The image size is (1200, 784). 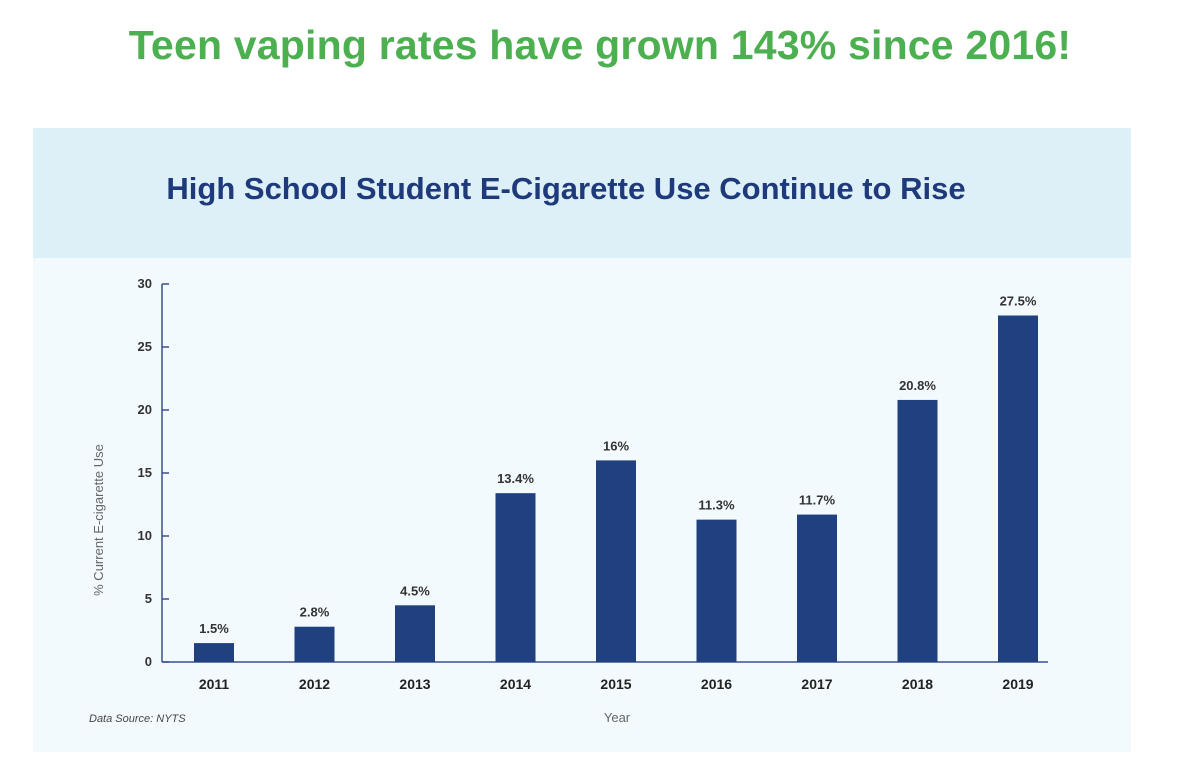 I want to click on x-tick-label-2014: 2014, so click(x=515, y=684).